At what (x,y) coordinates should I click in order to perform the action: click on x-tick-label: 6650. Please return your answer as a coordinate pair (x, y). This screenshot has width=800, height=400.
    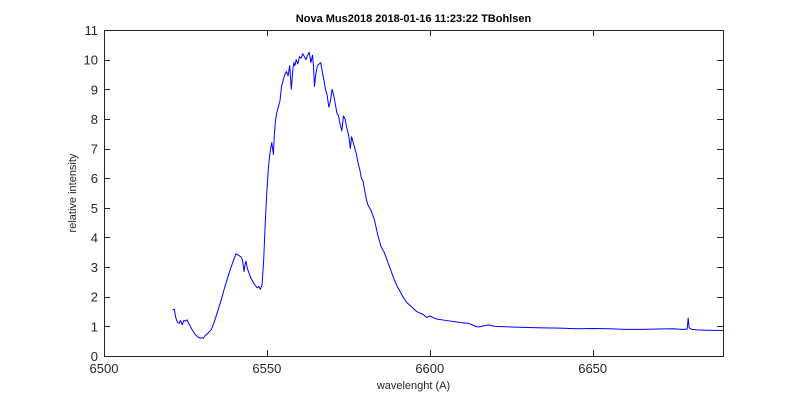
    Looking at the image, I should click on (592, 368).